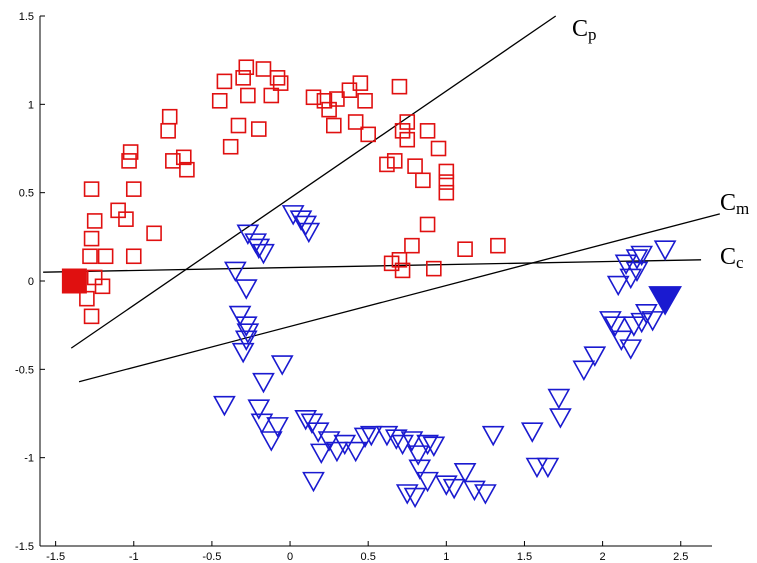  Describe the element at coordinates (29, 459) in the screenshot. I see `y-tick-label: -1` at that location.